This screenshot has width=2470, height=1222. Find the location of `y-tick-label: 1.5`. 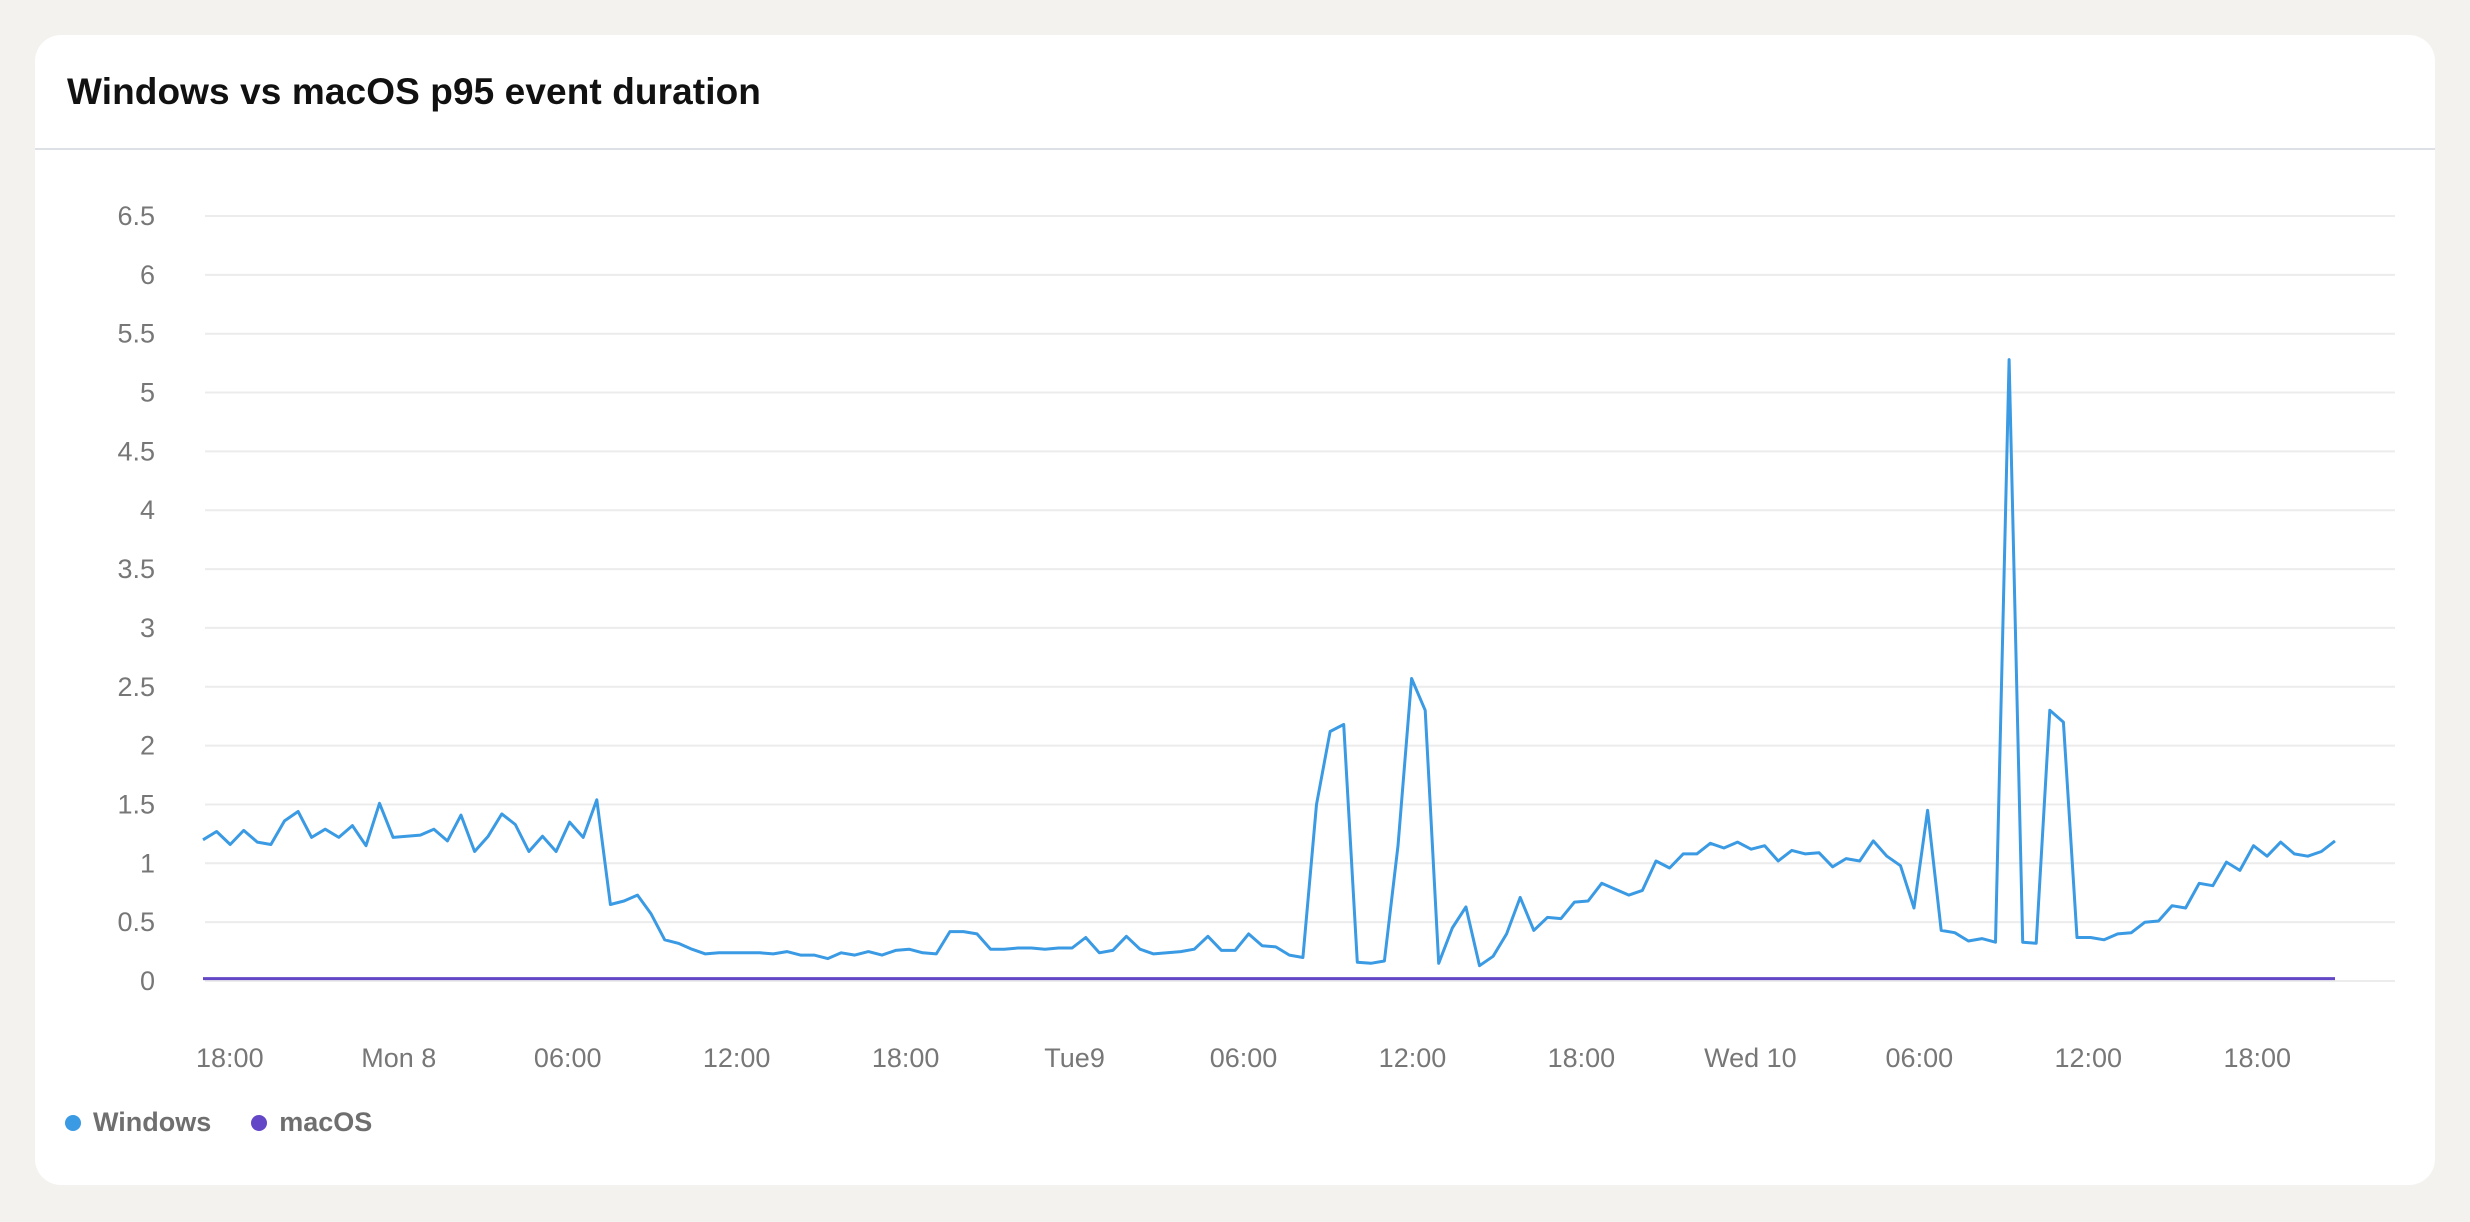

y-tick-label: 1.5 is located at coordinates (136, 804).